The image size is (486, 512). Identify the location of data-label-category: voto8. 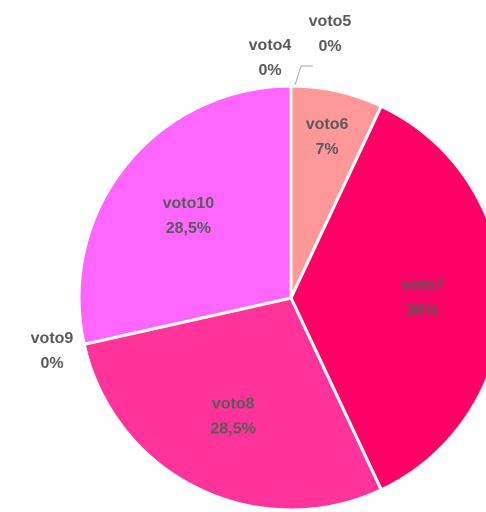
(233, 403).